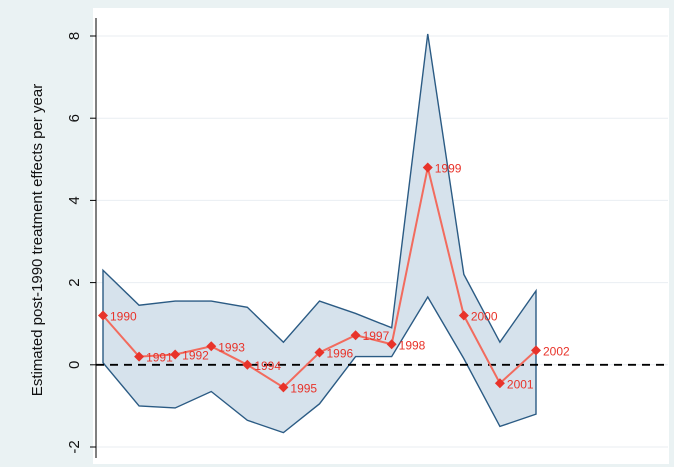  What do you see at coordinates (303, 388) in the screenshot?
I see `data-label: 1995` at bounding box center [303, 388].